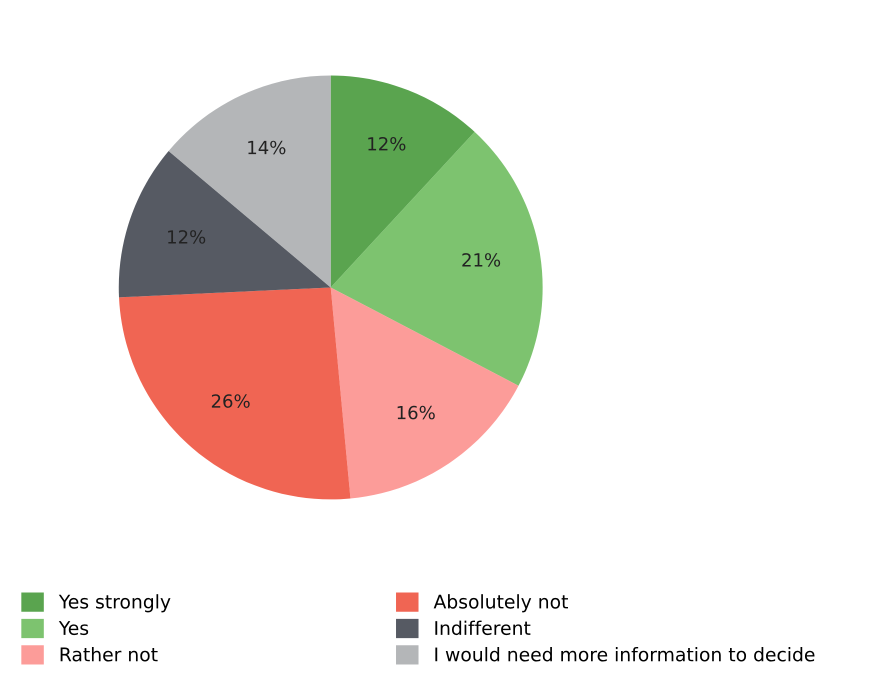 Image resolution: width=889 pixels, height=682 pixels. I want to click on data-label: 21%, so click(481, 260).